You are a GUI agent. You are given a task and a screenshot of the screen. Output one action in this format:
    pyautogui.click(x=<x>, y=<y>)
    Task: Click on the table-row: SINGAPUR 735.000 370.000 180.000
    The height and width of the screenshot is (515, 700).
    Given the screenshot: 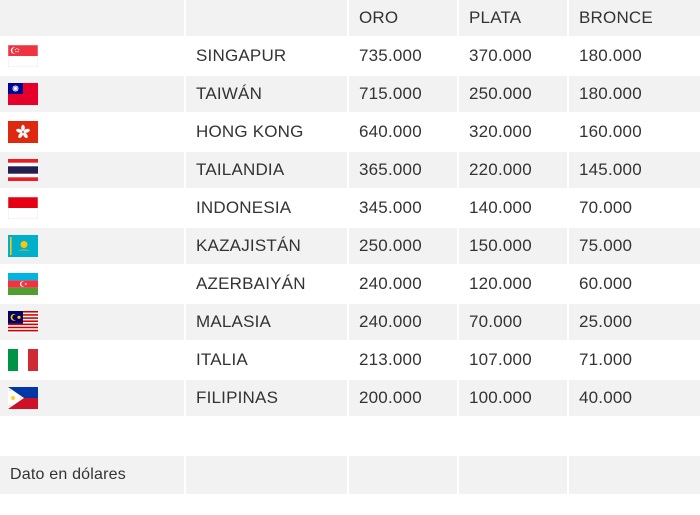 What is the action you would take?
    pyautogui.click(x=350, y=57)
    